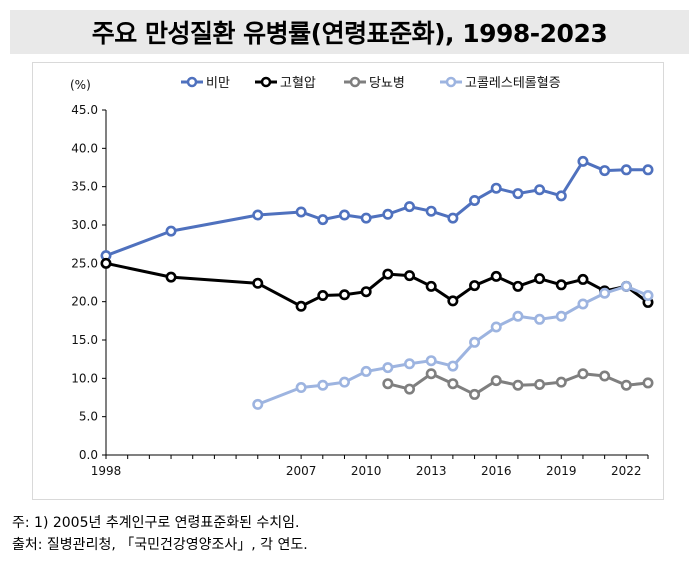 This screenshot has width=699, height=572. I want to click on x-tick-label: 1998, so click(106, 471).